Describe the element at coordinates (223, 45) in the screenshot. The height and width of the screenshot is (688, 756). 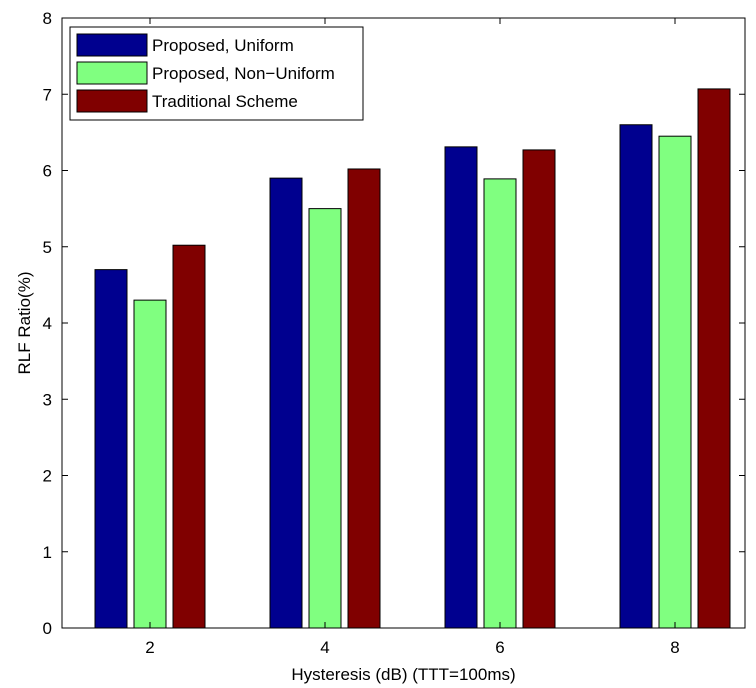
I see `legend-label-1: Proposed, Uniform` at that location.